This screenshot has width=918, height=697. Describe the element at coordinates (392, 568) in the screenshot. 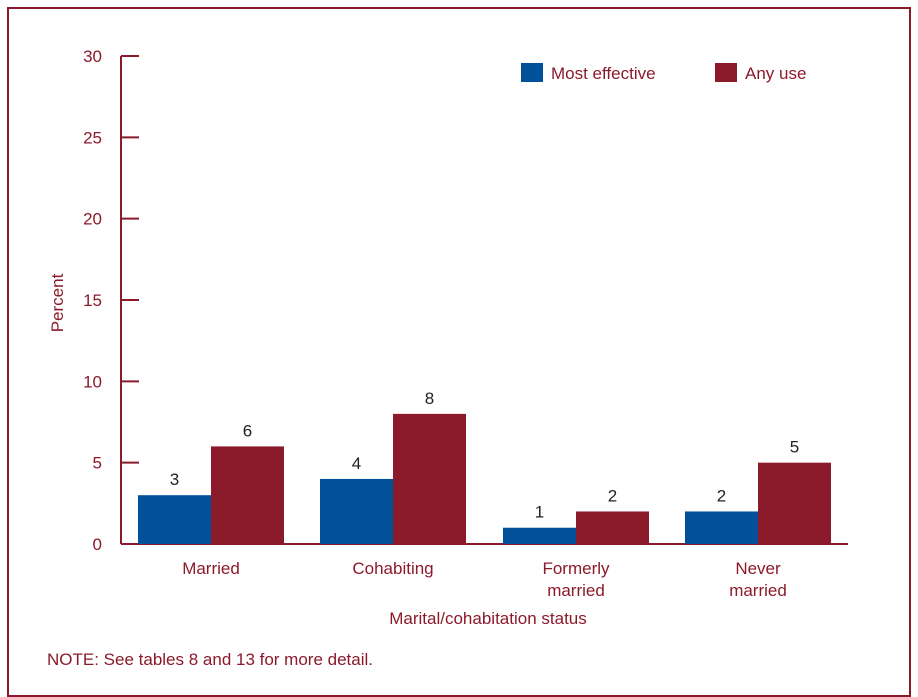

I see `x-category-label: Cohabiting` at that location.